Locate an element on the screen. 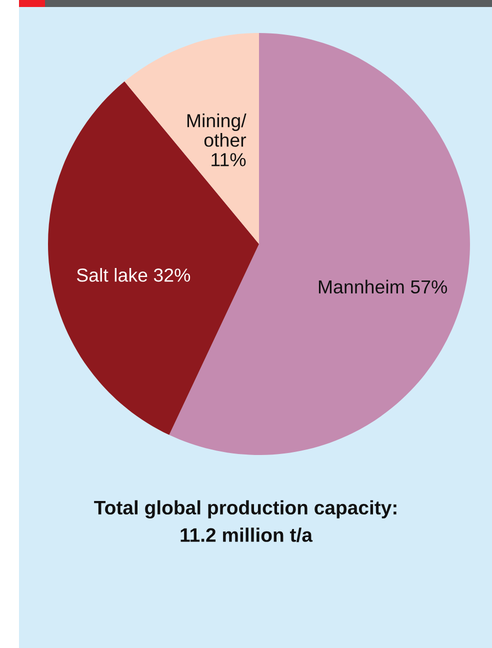  data-label: 11% is located at coordinates (229, 159).